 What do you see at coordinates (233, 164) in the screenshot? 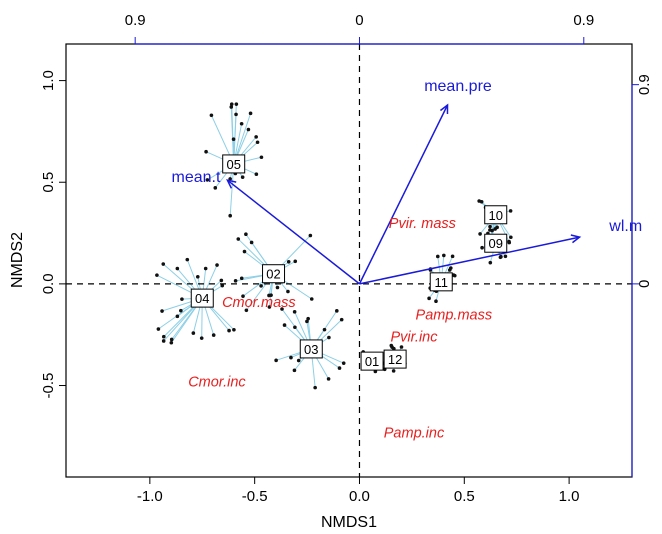
I see `centroid-label: 05` at bounding box center [233, 164].